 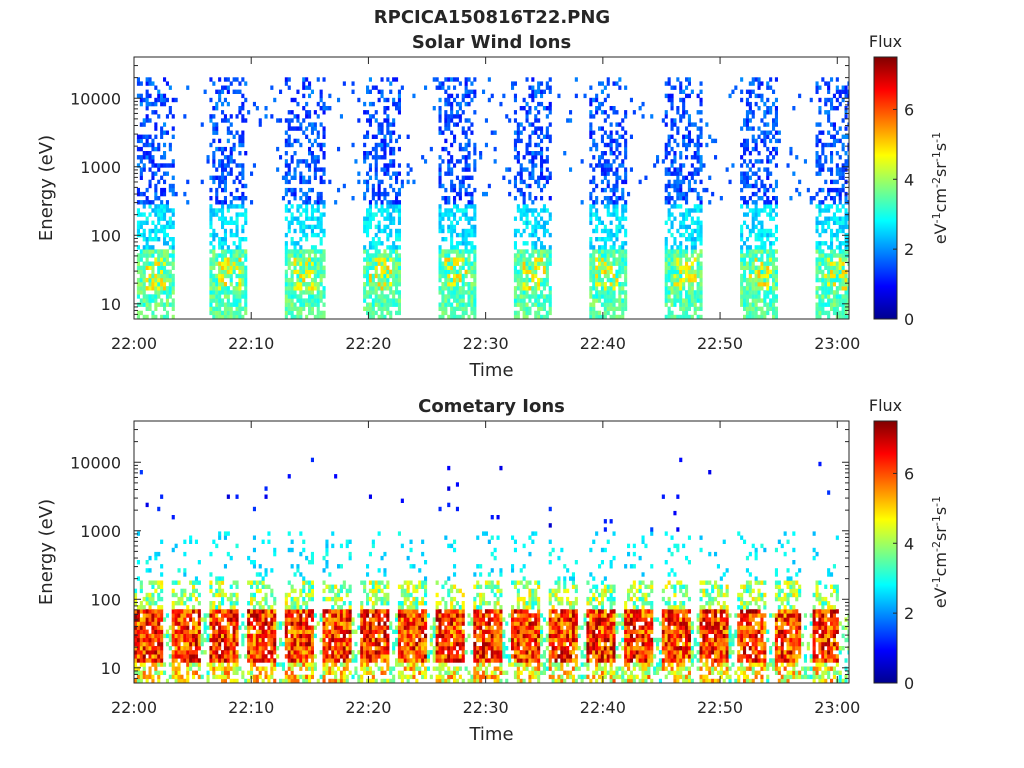 I want to click on colorbar-tick-label: 4, so click(x=909, y=179).